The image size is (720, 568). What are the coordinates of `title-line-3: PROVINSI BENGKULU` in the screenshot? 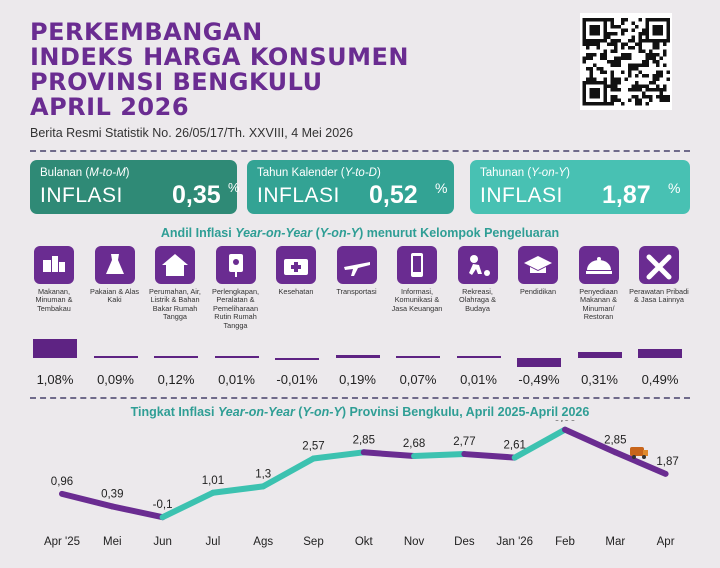 It's located at (176, 82).